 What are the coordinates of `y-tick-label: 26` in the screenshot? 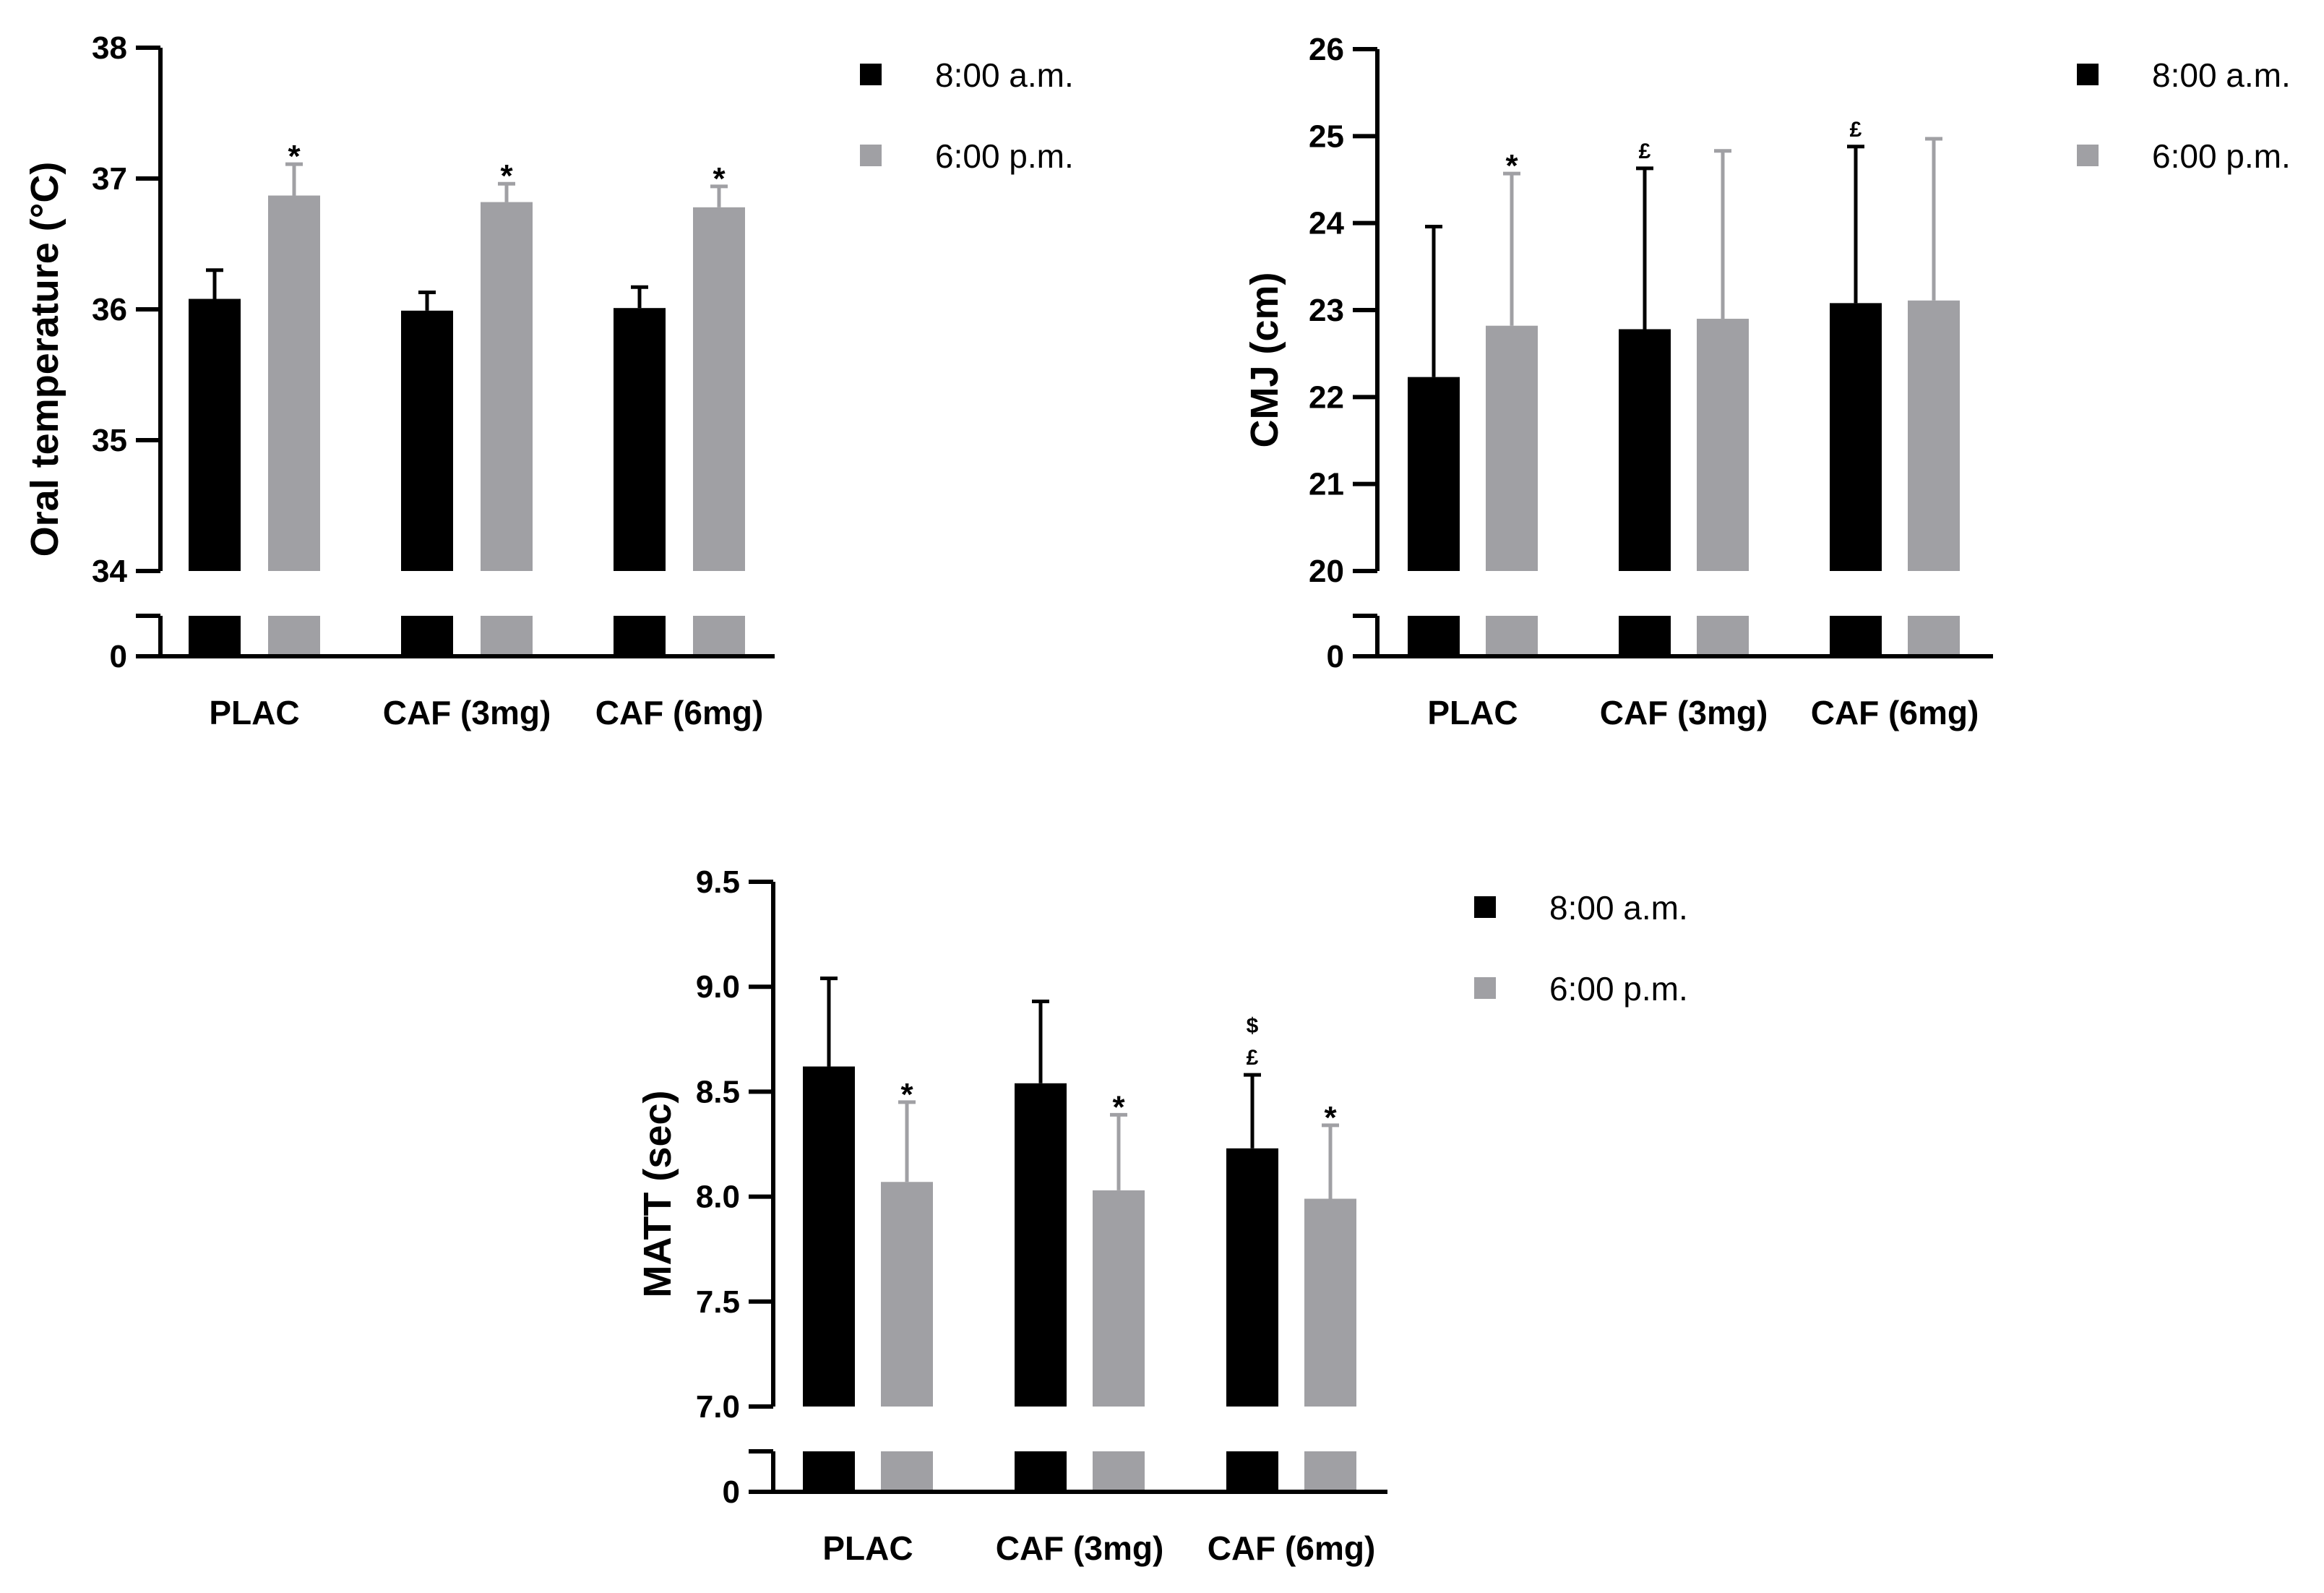 It's located at (1326, 49).